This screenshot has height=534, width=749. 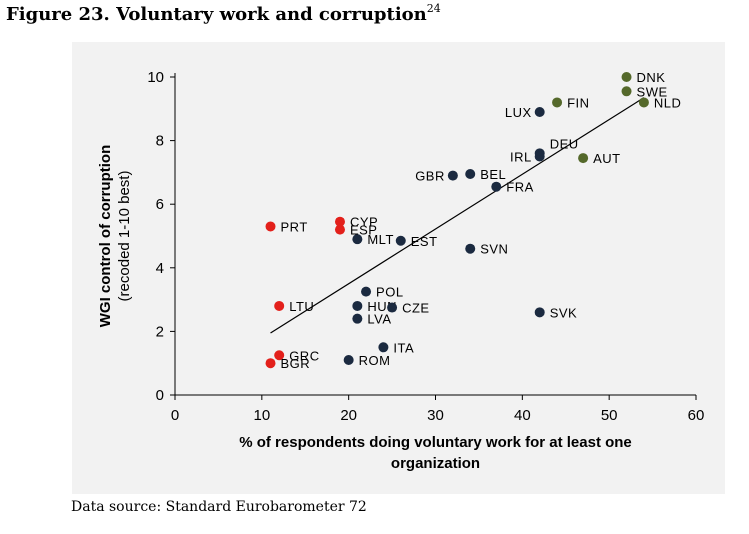 I want to click on y-axis-subtitle-line: (recoded 1-10 best), so click(x=124, y=236).